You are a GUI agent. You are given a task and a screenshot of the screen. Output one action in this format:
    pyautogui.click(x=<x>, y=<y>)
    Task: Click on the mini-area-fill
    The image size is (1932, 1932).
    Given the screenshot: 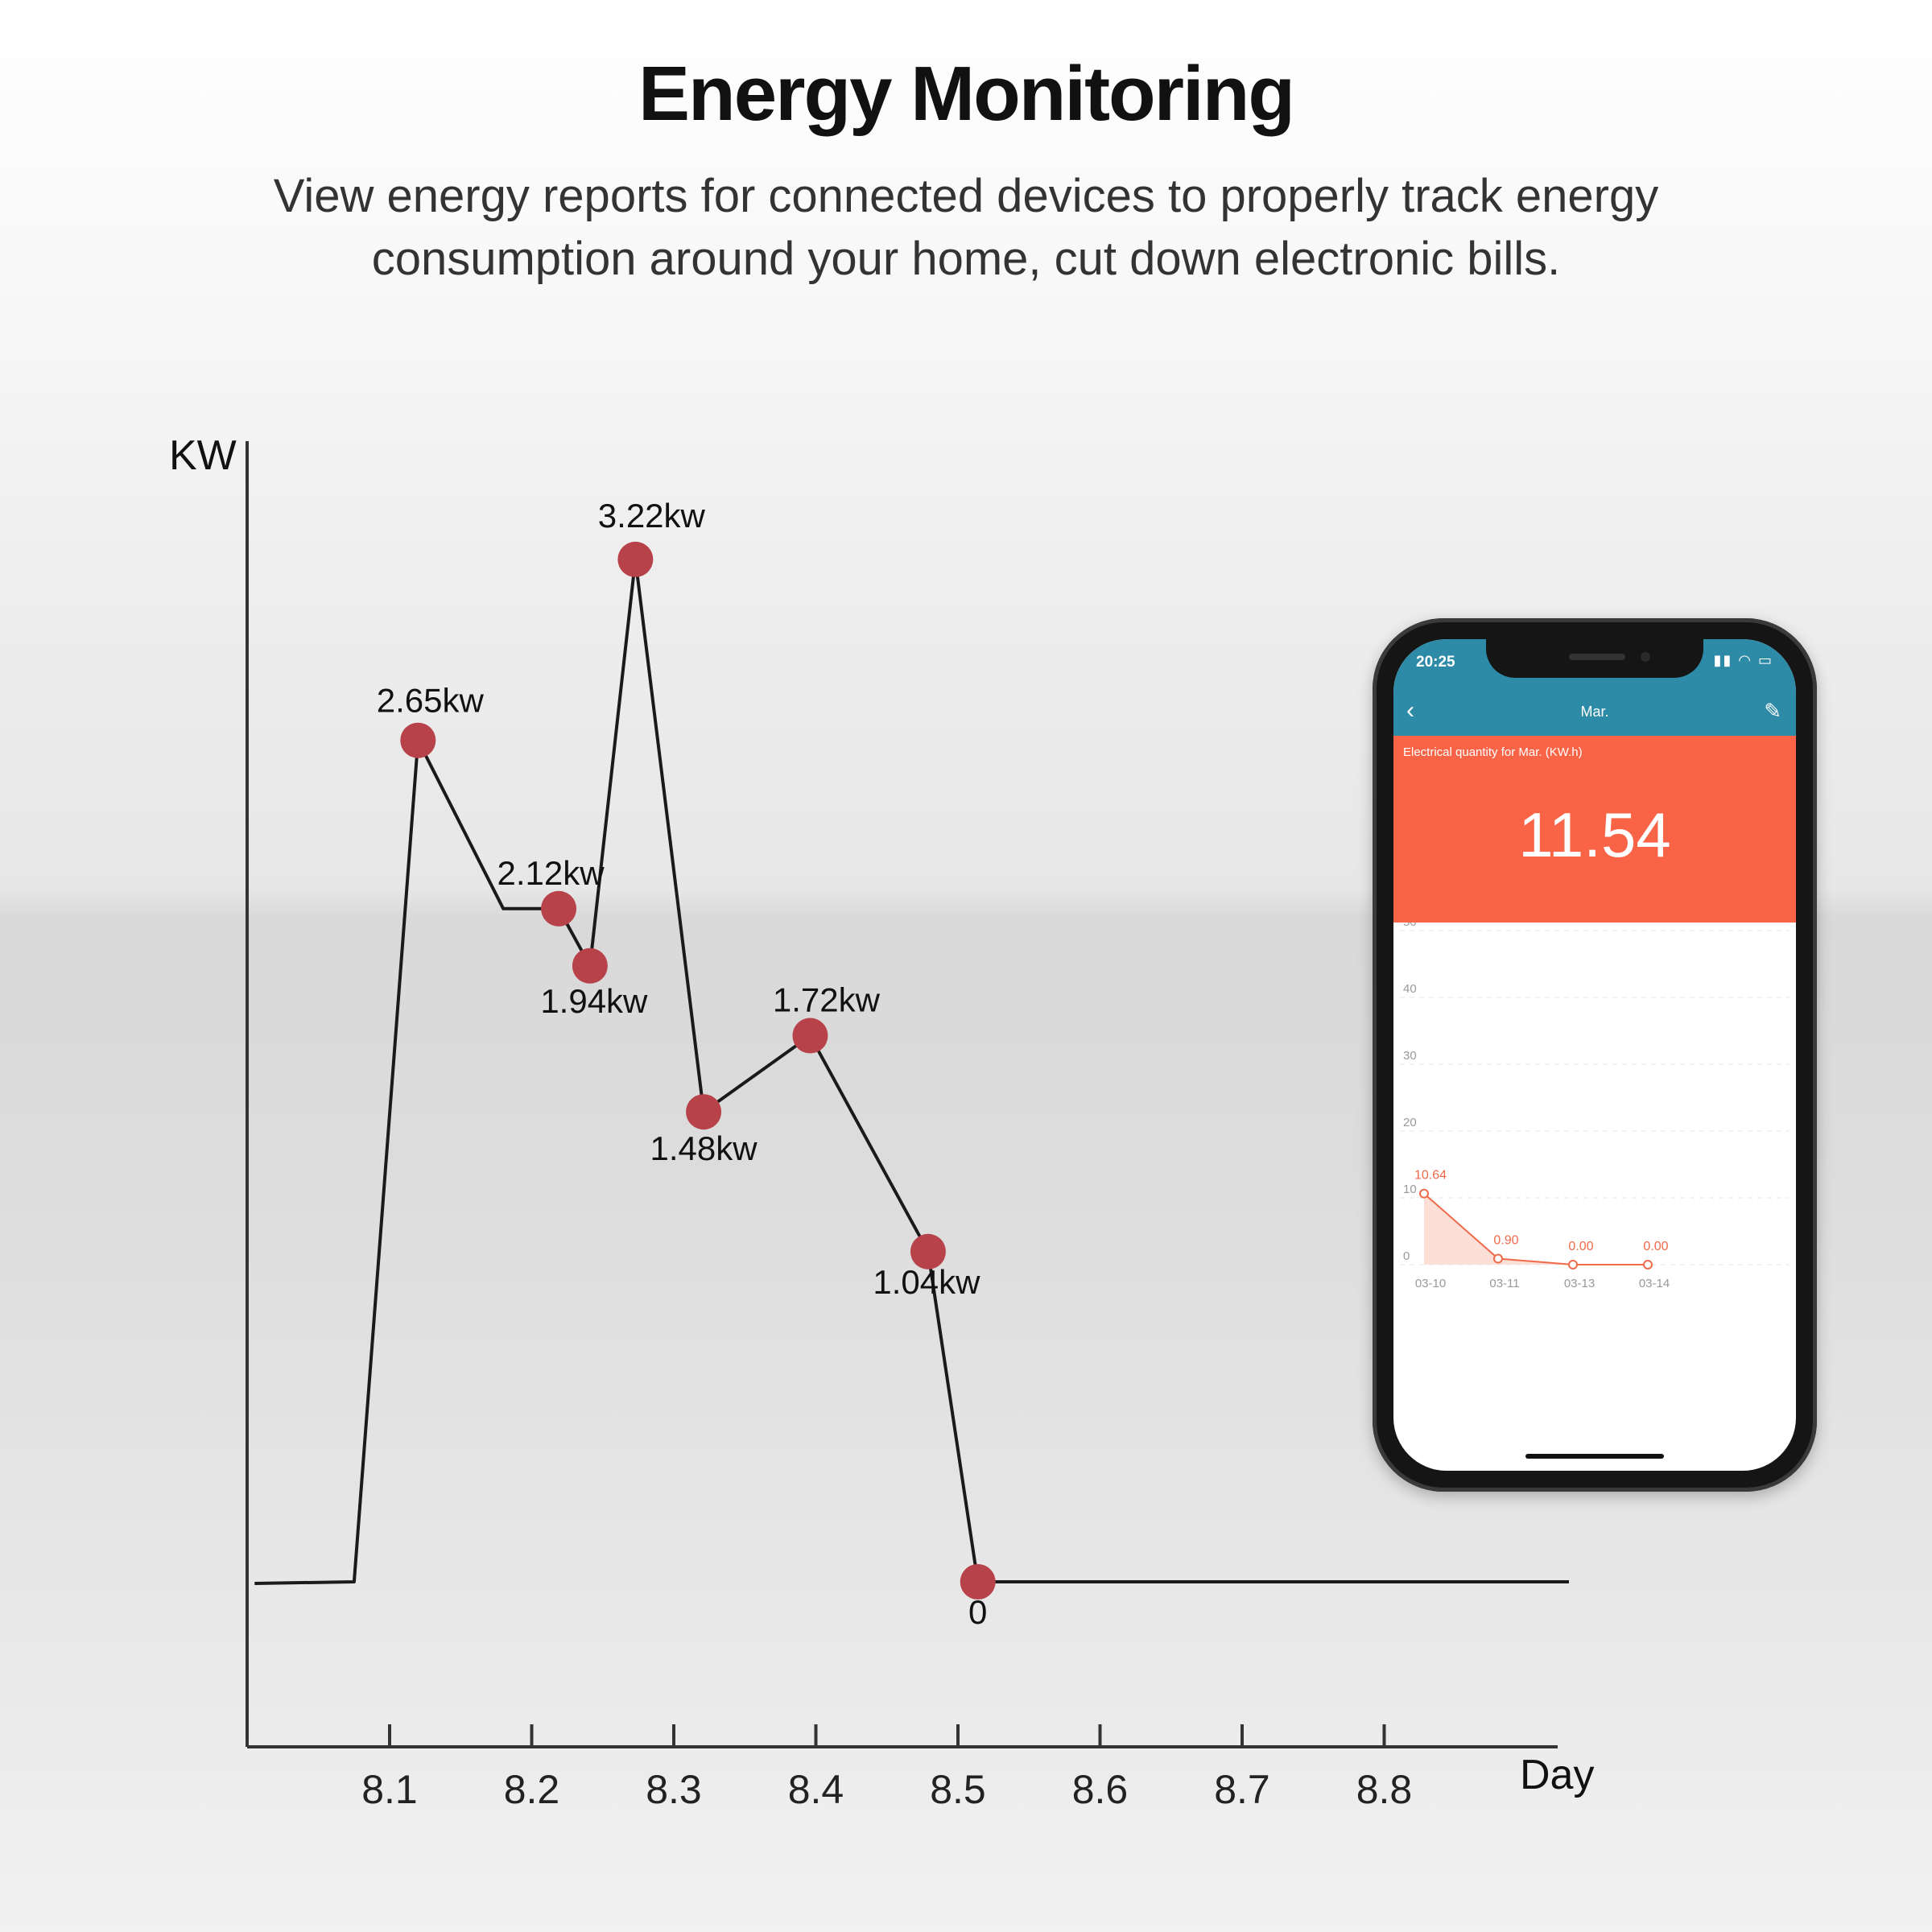 What is the action you would take?
    pyautogui.click(x=1536, y=1229)
    